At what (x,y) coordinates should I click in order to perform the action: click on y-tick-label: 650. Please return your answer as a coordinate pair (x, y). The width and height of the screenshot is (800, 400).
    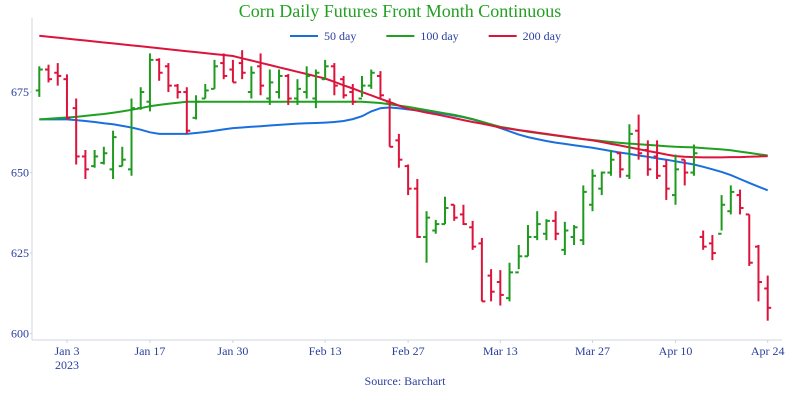
    Looking at the image, I should click on (20, 173).